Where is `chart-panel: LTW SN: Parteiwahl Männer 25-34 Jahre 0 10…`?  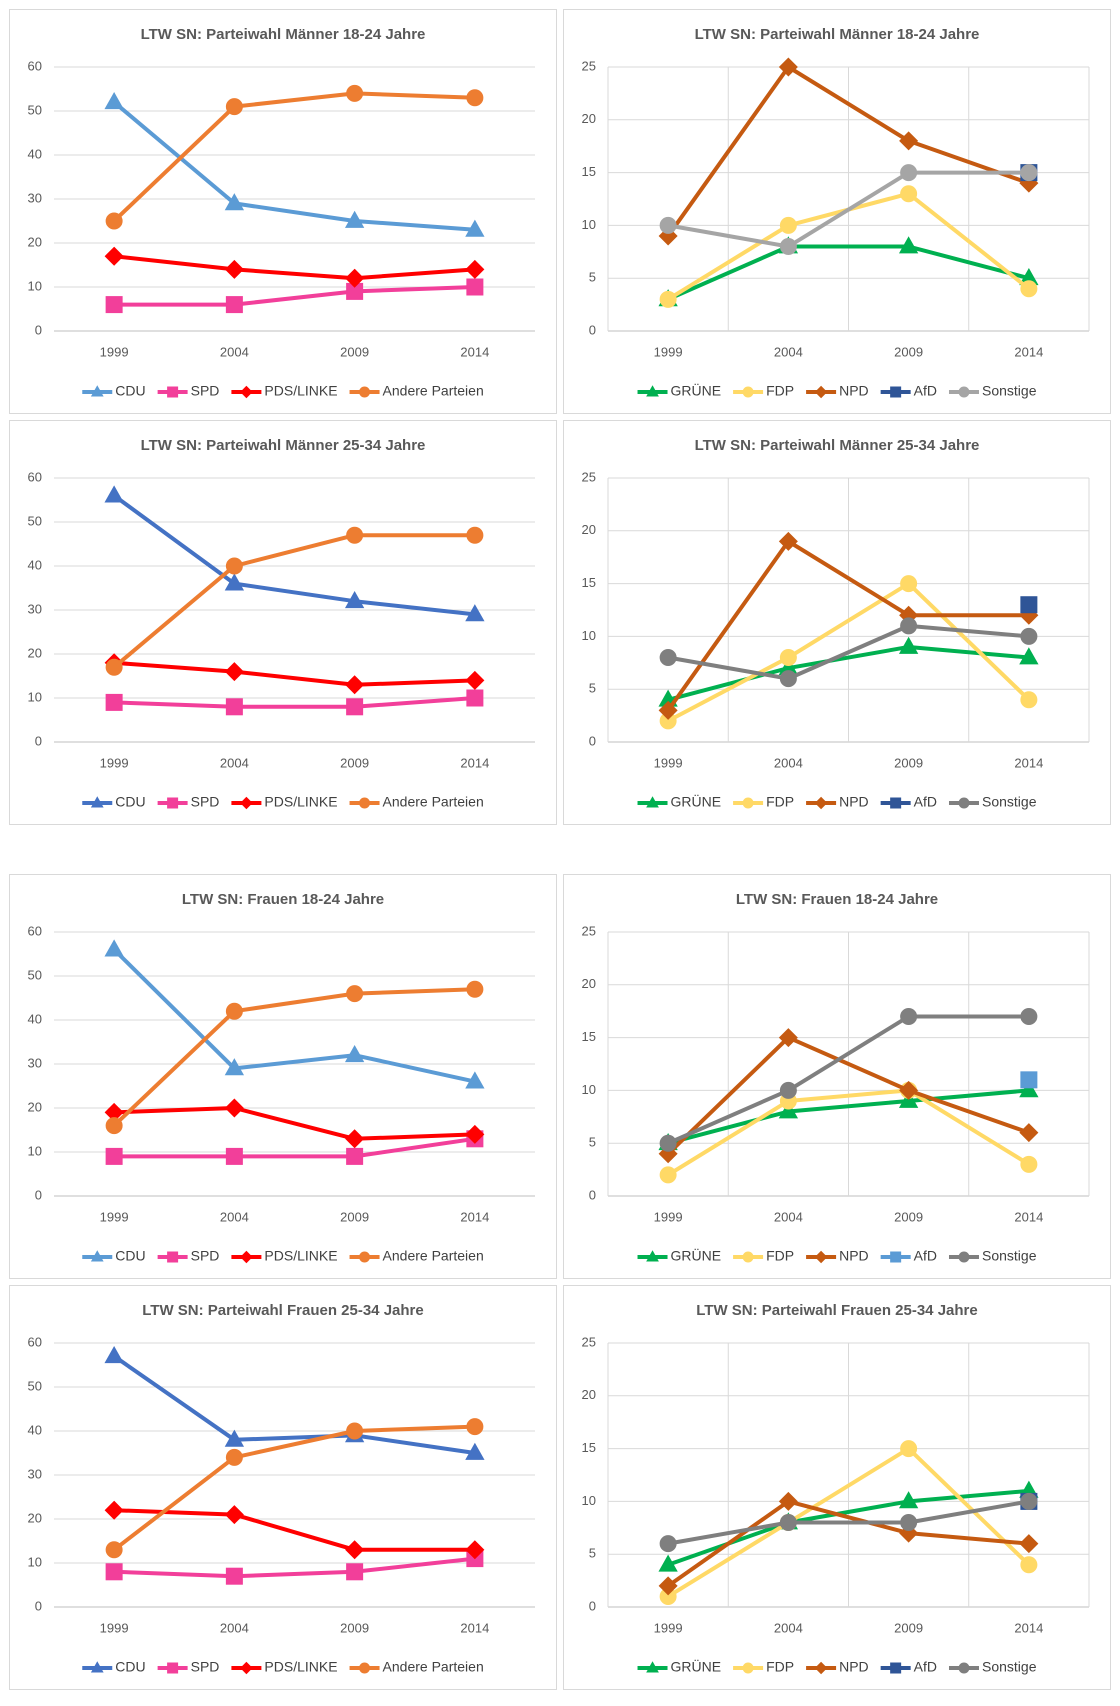 chart-panel: LTW SN: Parteiwahl Männer 25-34 Jahre 0 10… is located at coordinates (283, 622).